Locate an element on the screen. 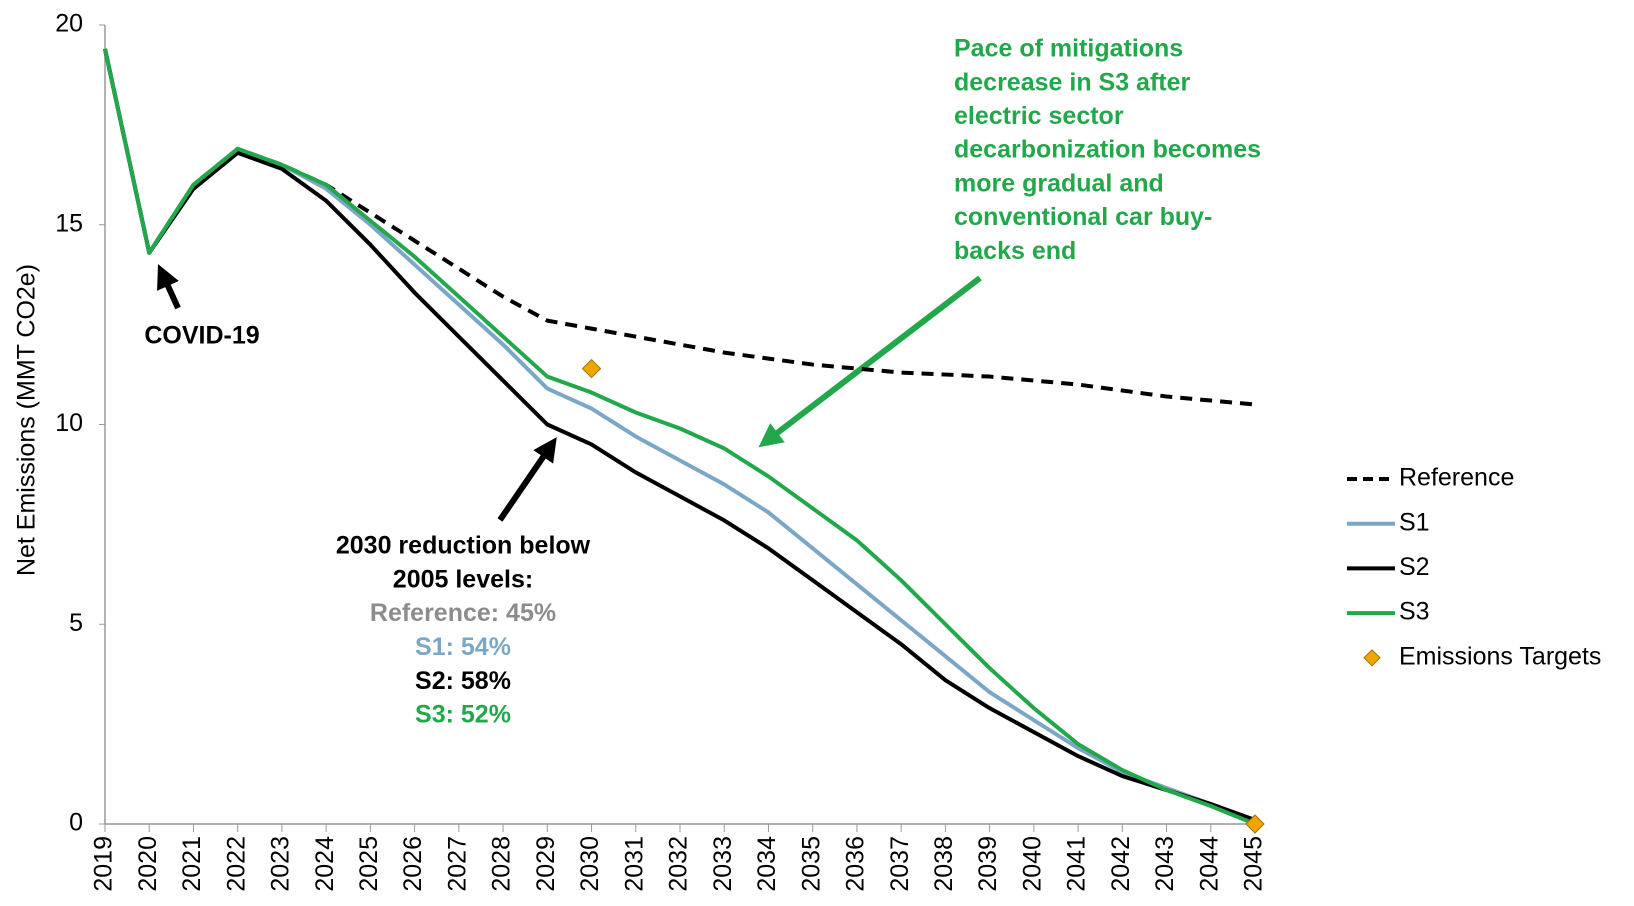  annotation: 2005 levels: is located at coordinates (463, 579).